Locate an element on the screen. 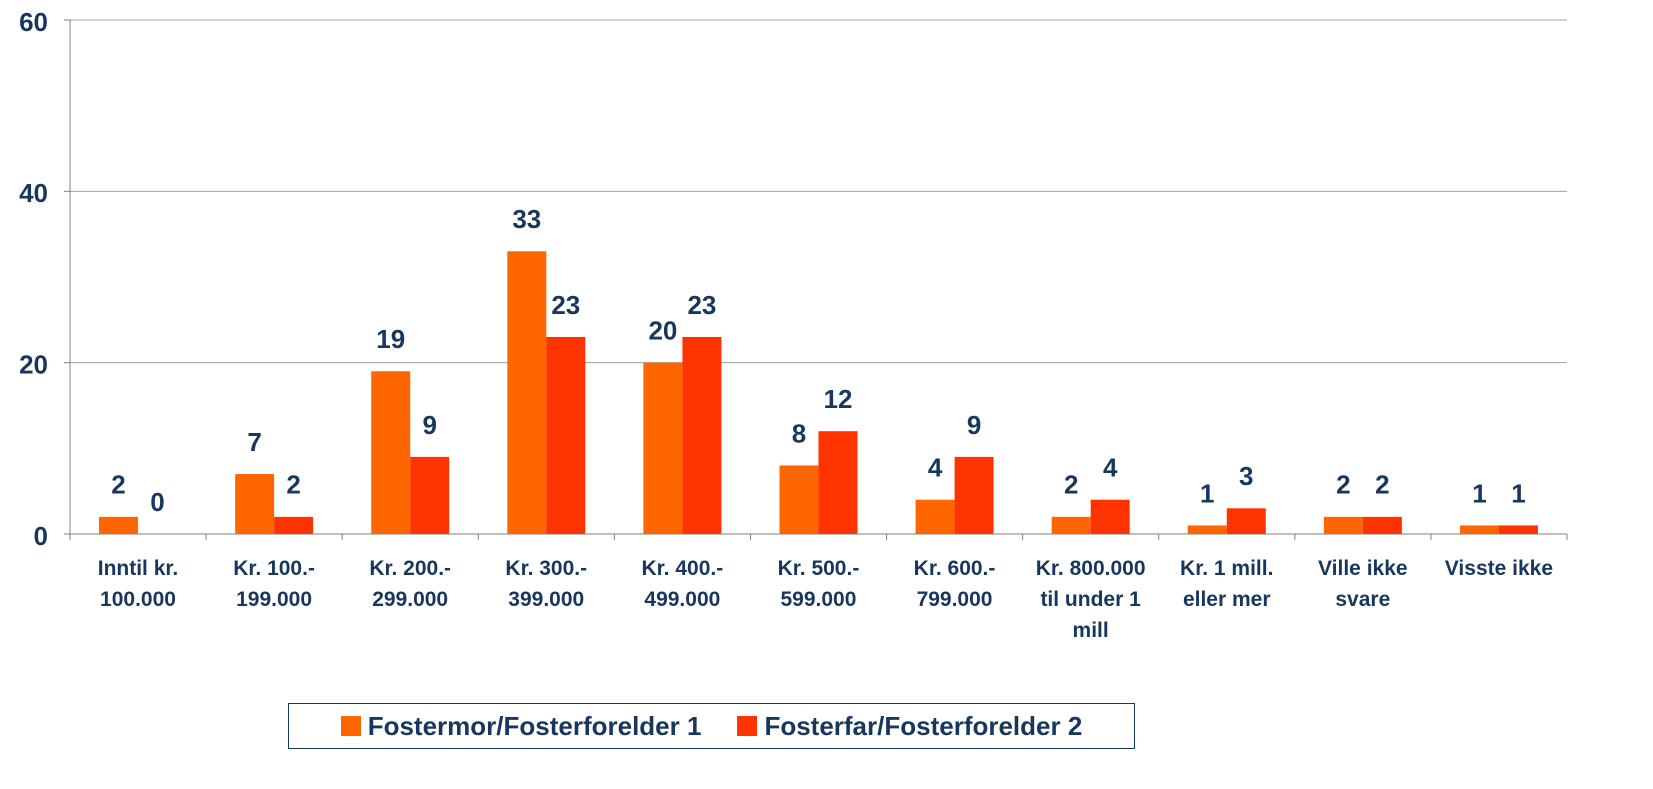 The height and width of the screenshot is (789, 1653). legend-label: Fosterfar/Fosterforelder 2 is located at coordinates (923, 725).